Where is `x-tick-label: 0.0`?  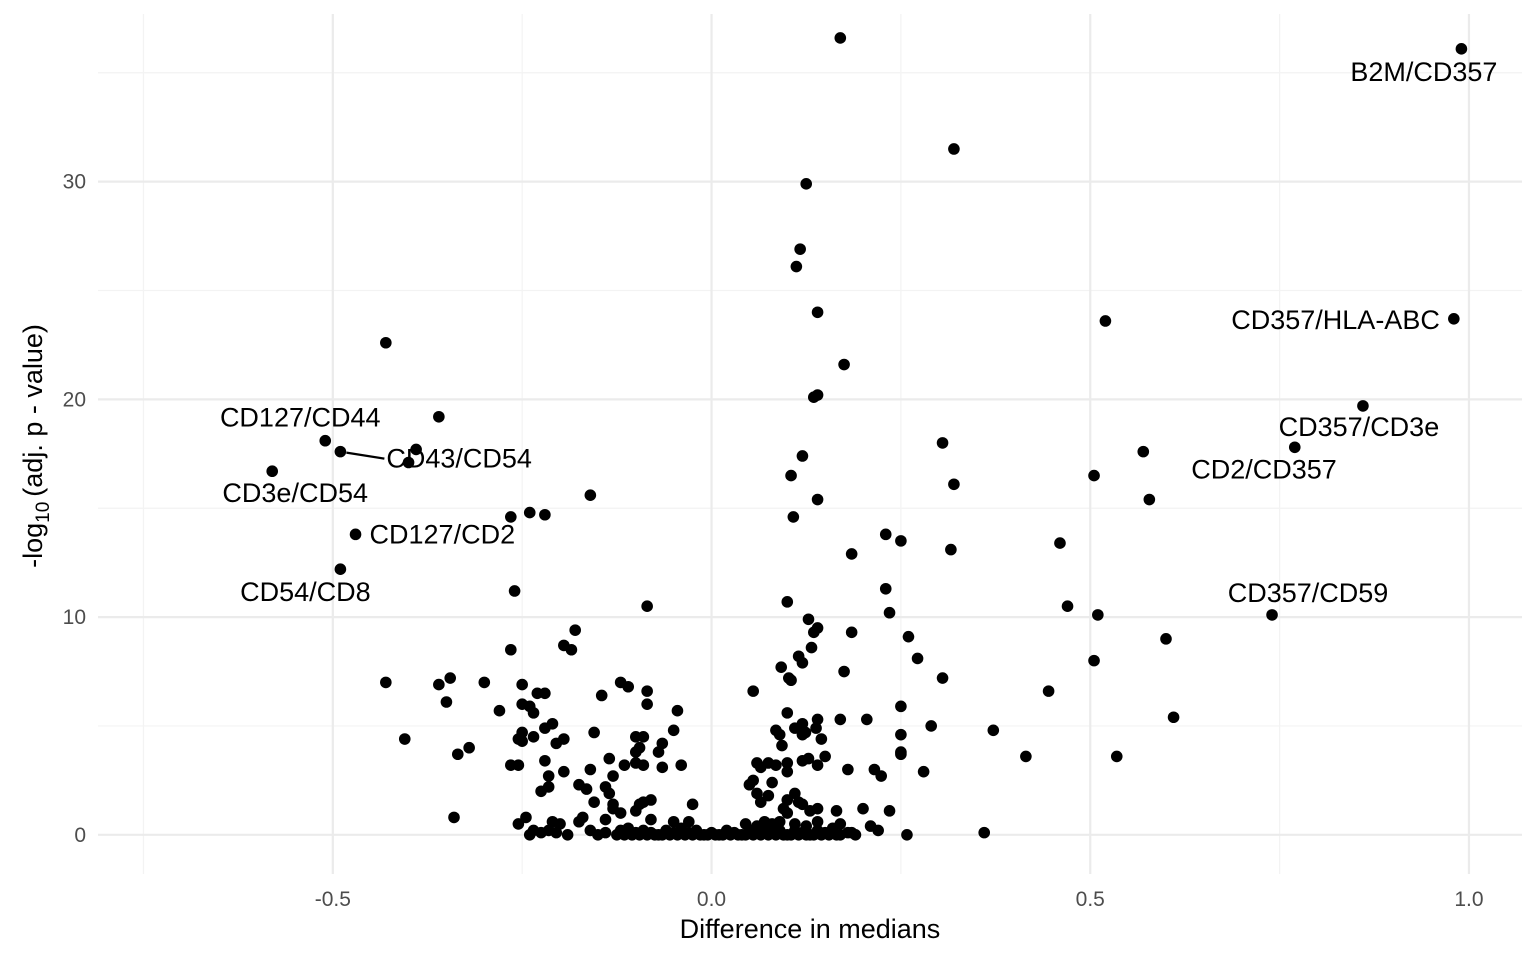
x-tick-label: 0.0 is located at coordinates (711, 899).